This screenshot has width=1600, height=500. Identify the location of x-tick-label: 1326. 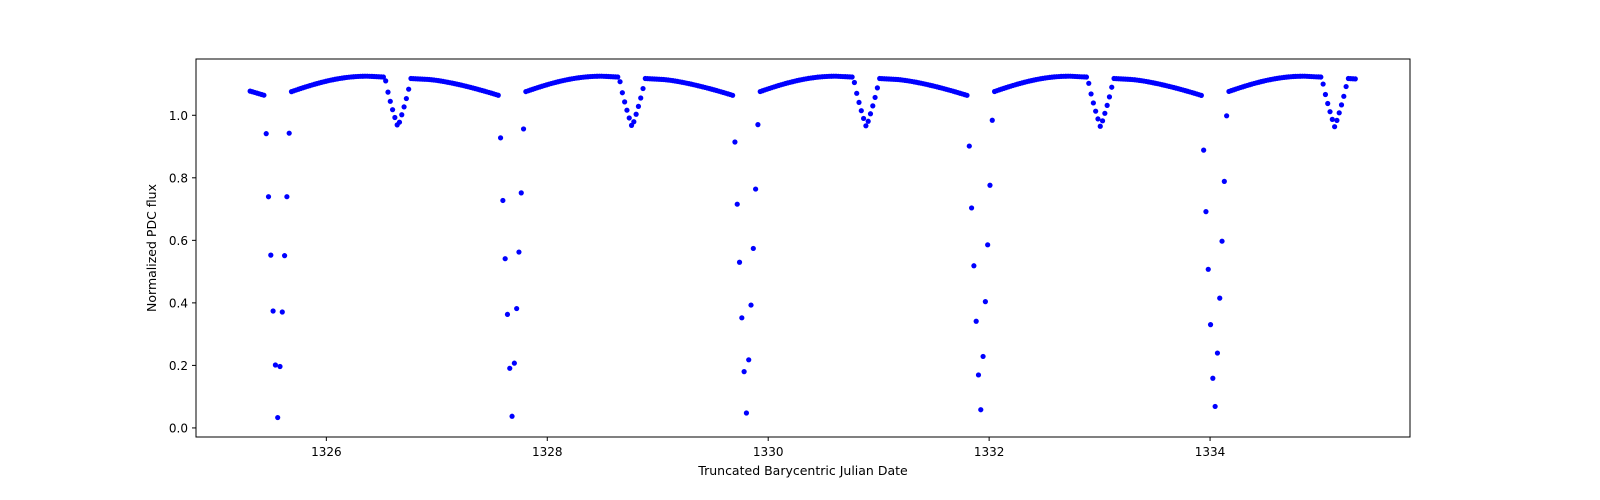
(326, 452).